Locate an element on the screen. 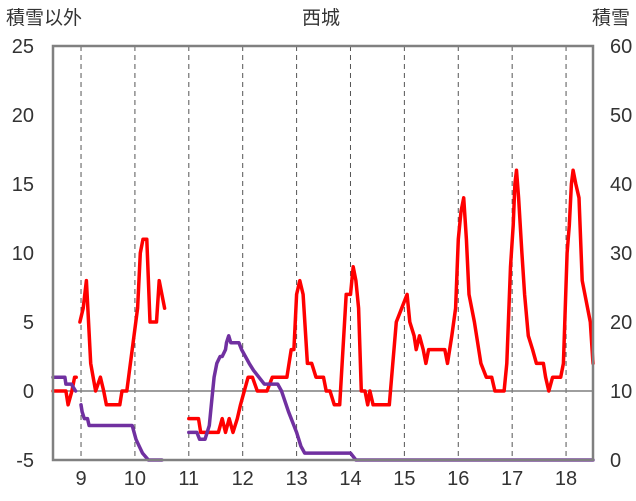  x-tick-label: 16 is located at coordinates (458, 479).